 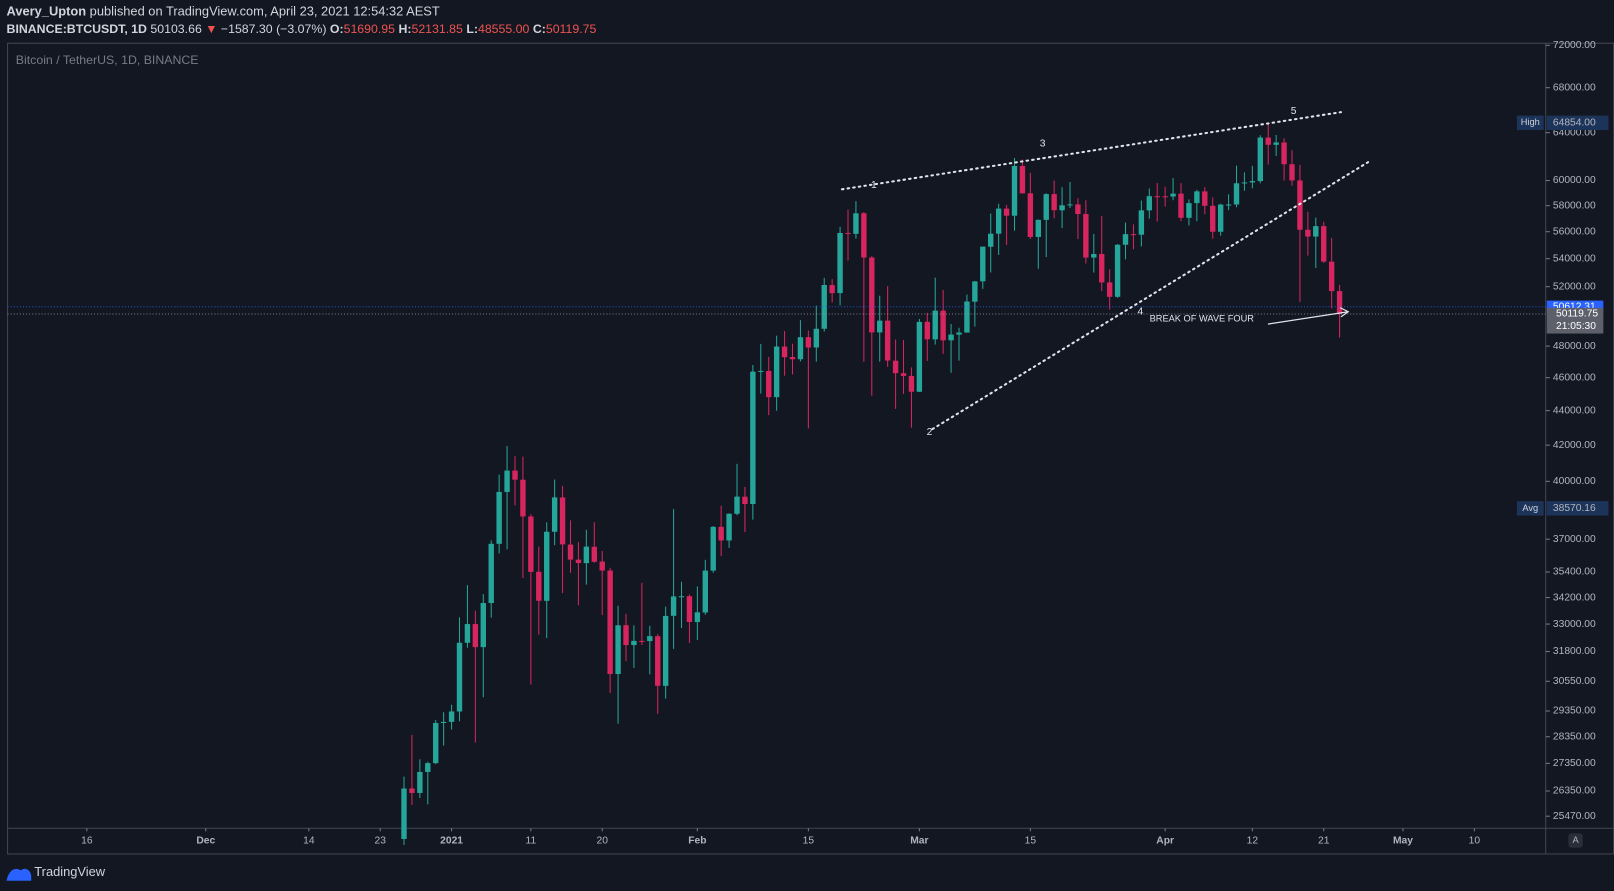 What do you see at coordinates (69, 871) in the screenshot?
I see `brand: TradingView` at bounding box center [69, 871].